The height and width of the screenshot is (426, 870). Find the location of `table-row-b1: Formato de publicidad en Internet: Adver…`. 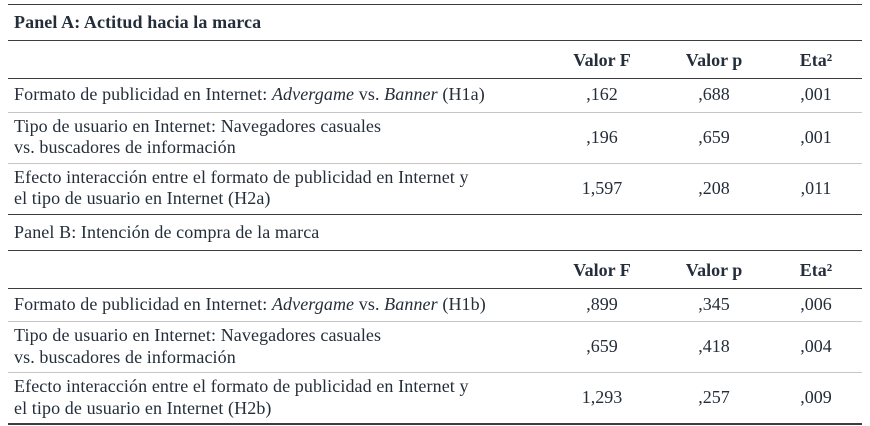

table-row-b1: Formato de publicidad en Internet: Adver… is located at coordinates (435, 305).